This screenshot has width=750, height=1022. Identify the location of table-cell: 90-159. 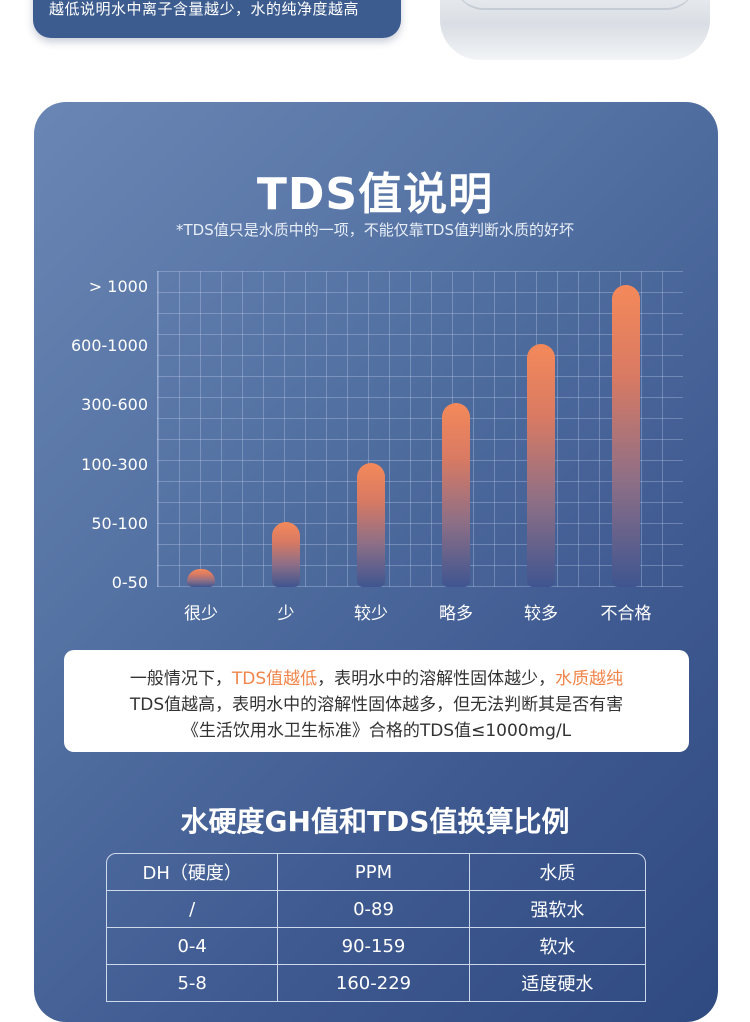
(372, 946).